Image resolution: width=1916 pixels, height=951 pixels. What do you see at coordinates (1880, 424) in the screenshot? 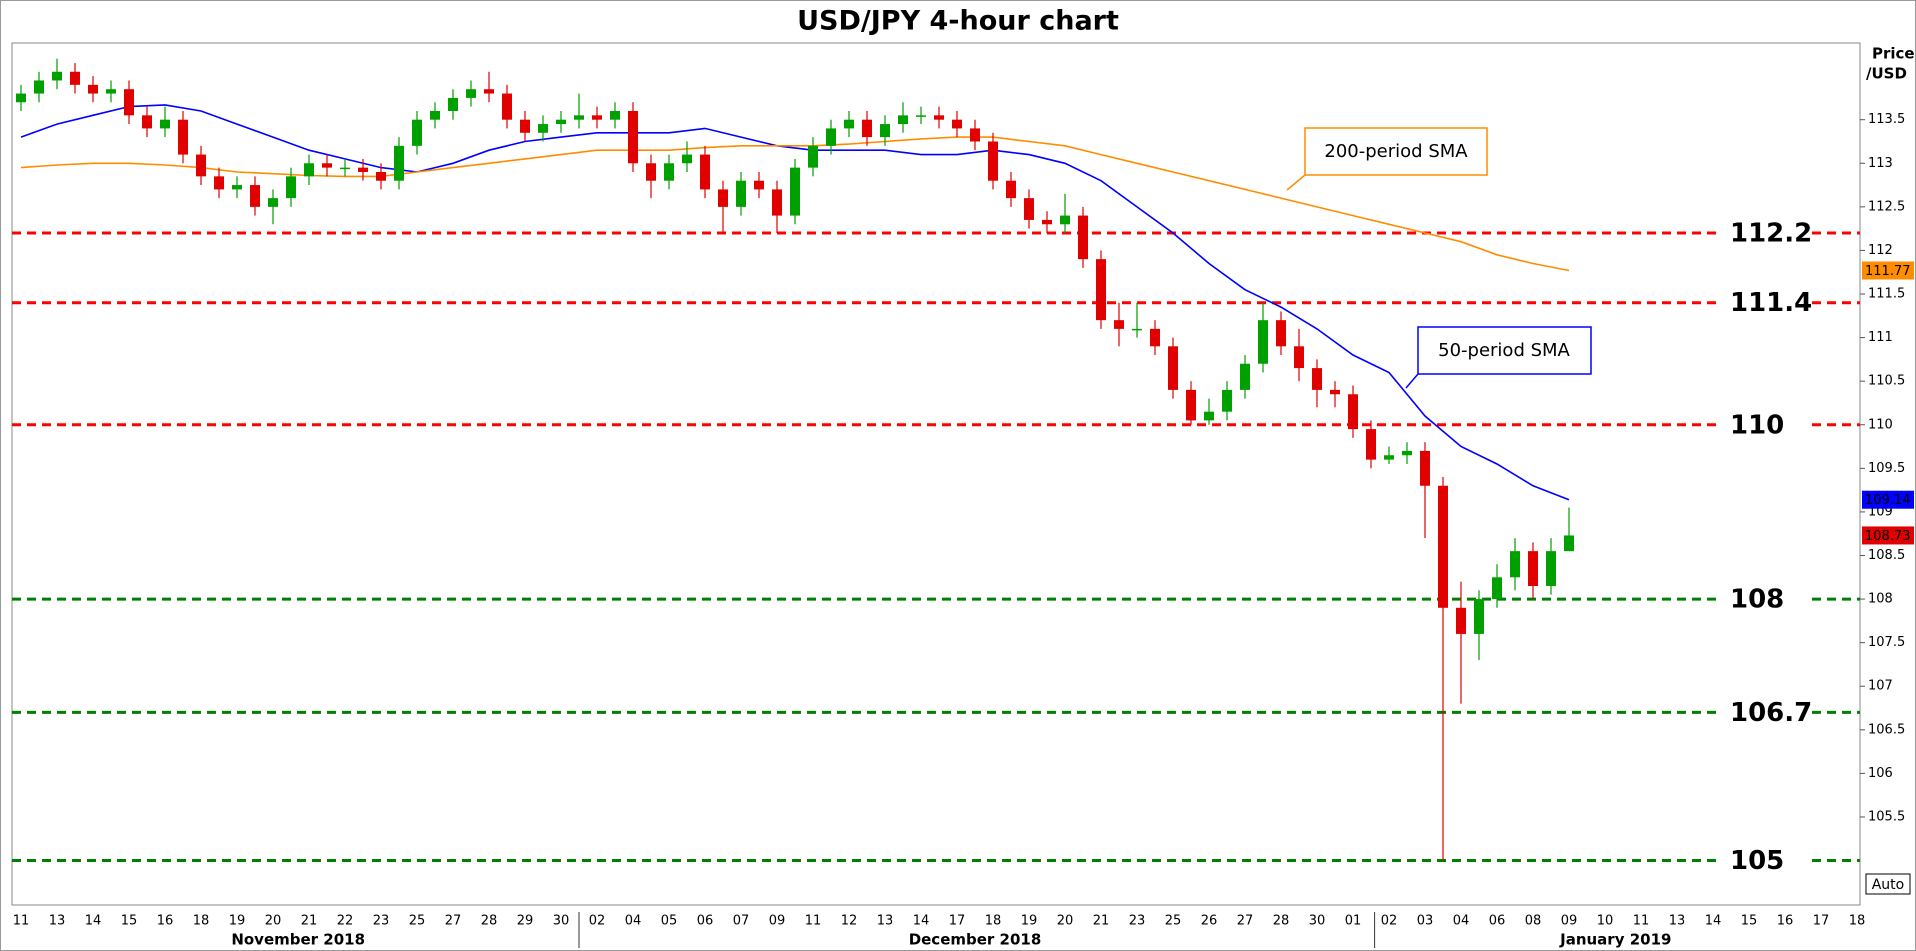
I see `y-tick-label: 110` at bounding box center [1880, 424].